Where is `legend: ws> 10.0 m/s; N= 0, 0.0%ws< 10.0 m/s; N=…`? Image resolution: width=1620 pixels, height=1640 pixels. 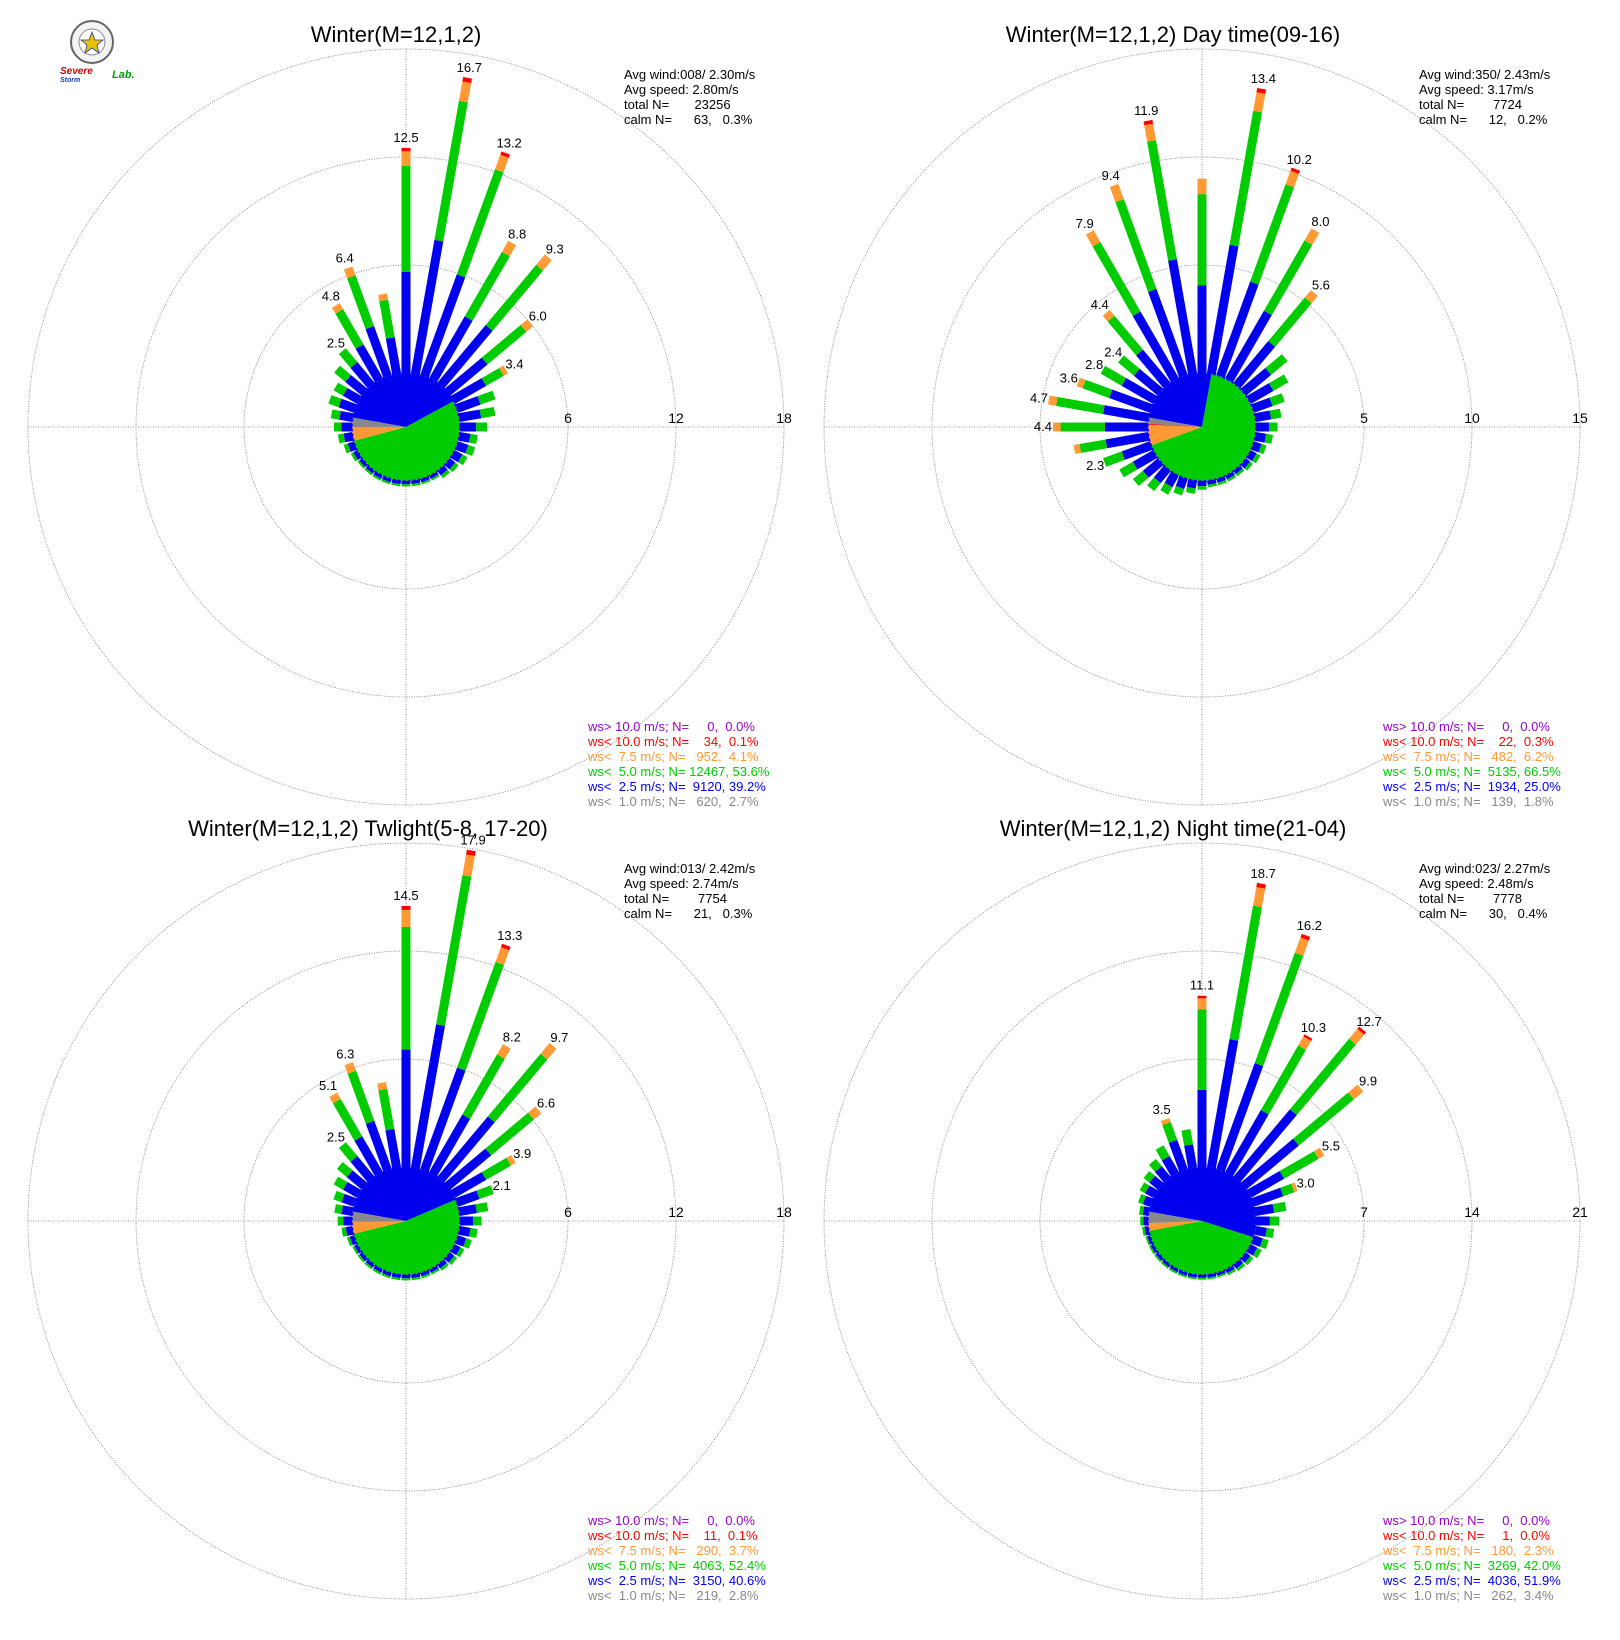 legend: ws> 10.0 m/s; N= 0, 0.0%ws< 10.0 m/s; N=… is located at coordinates (676, 1558).